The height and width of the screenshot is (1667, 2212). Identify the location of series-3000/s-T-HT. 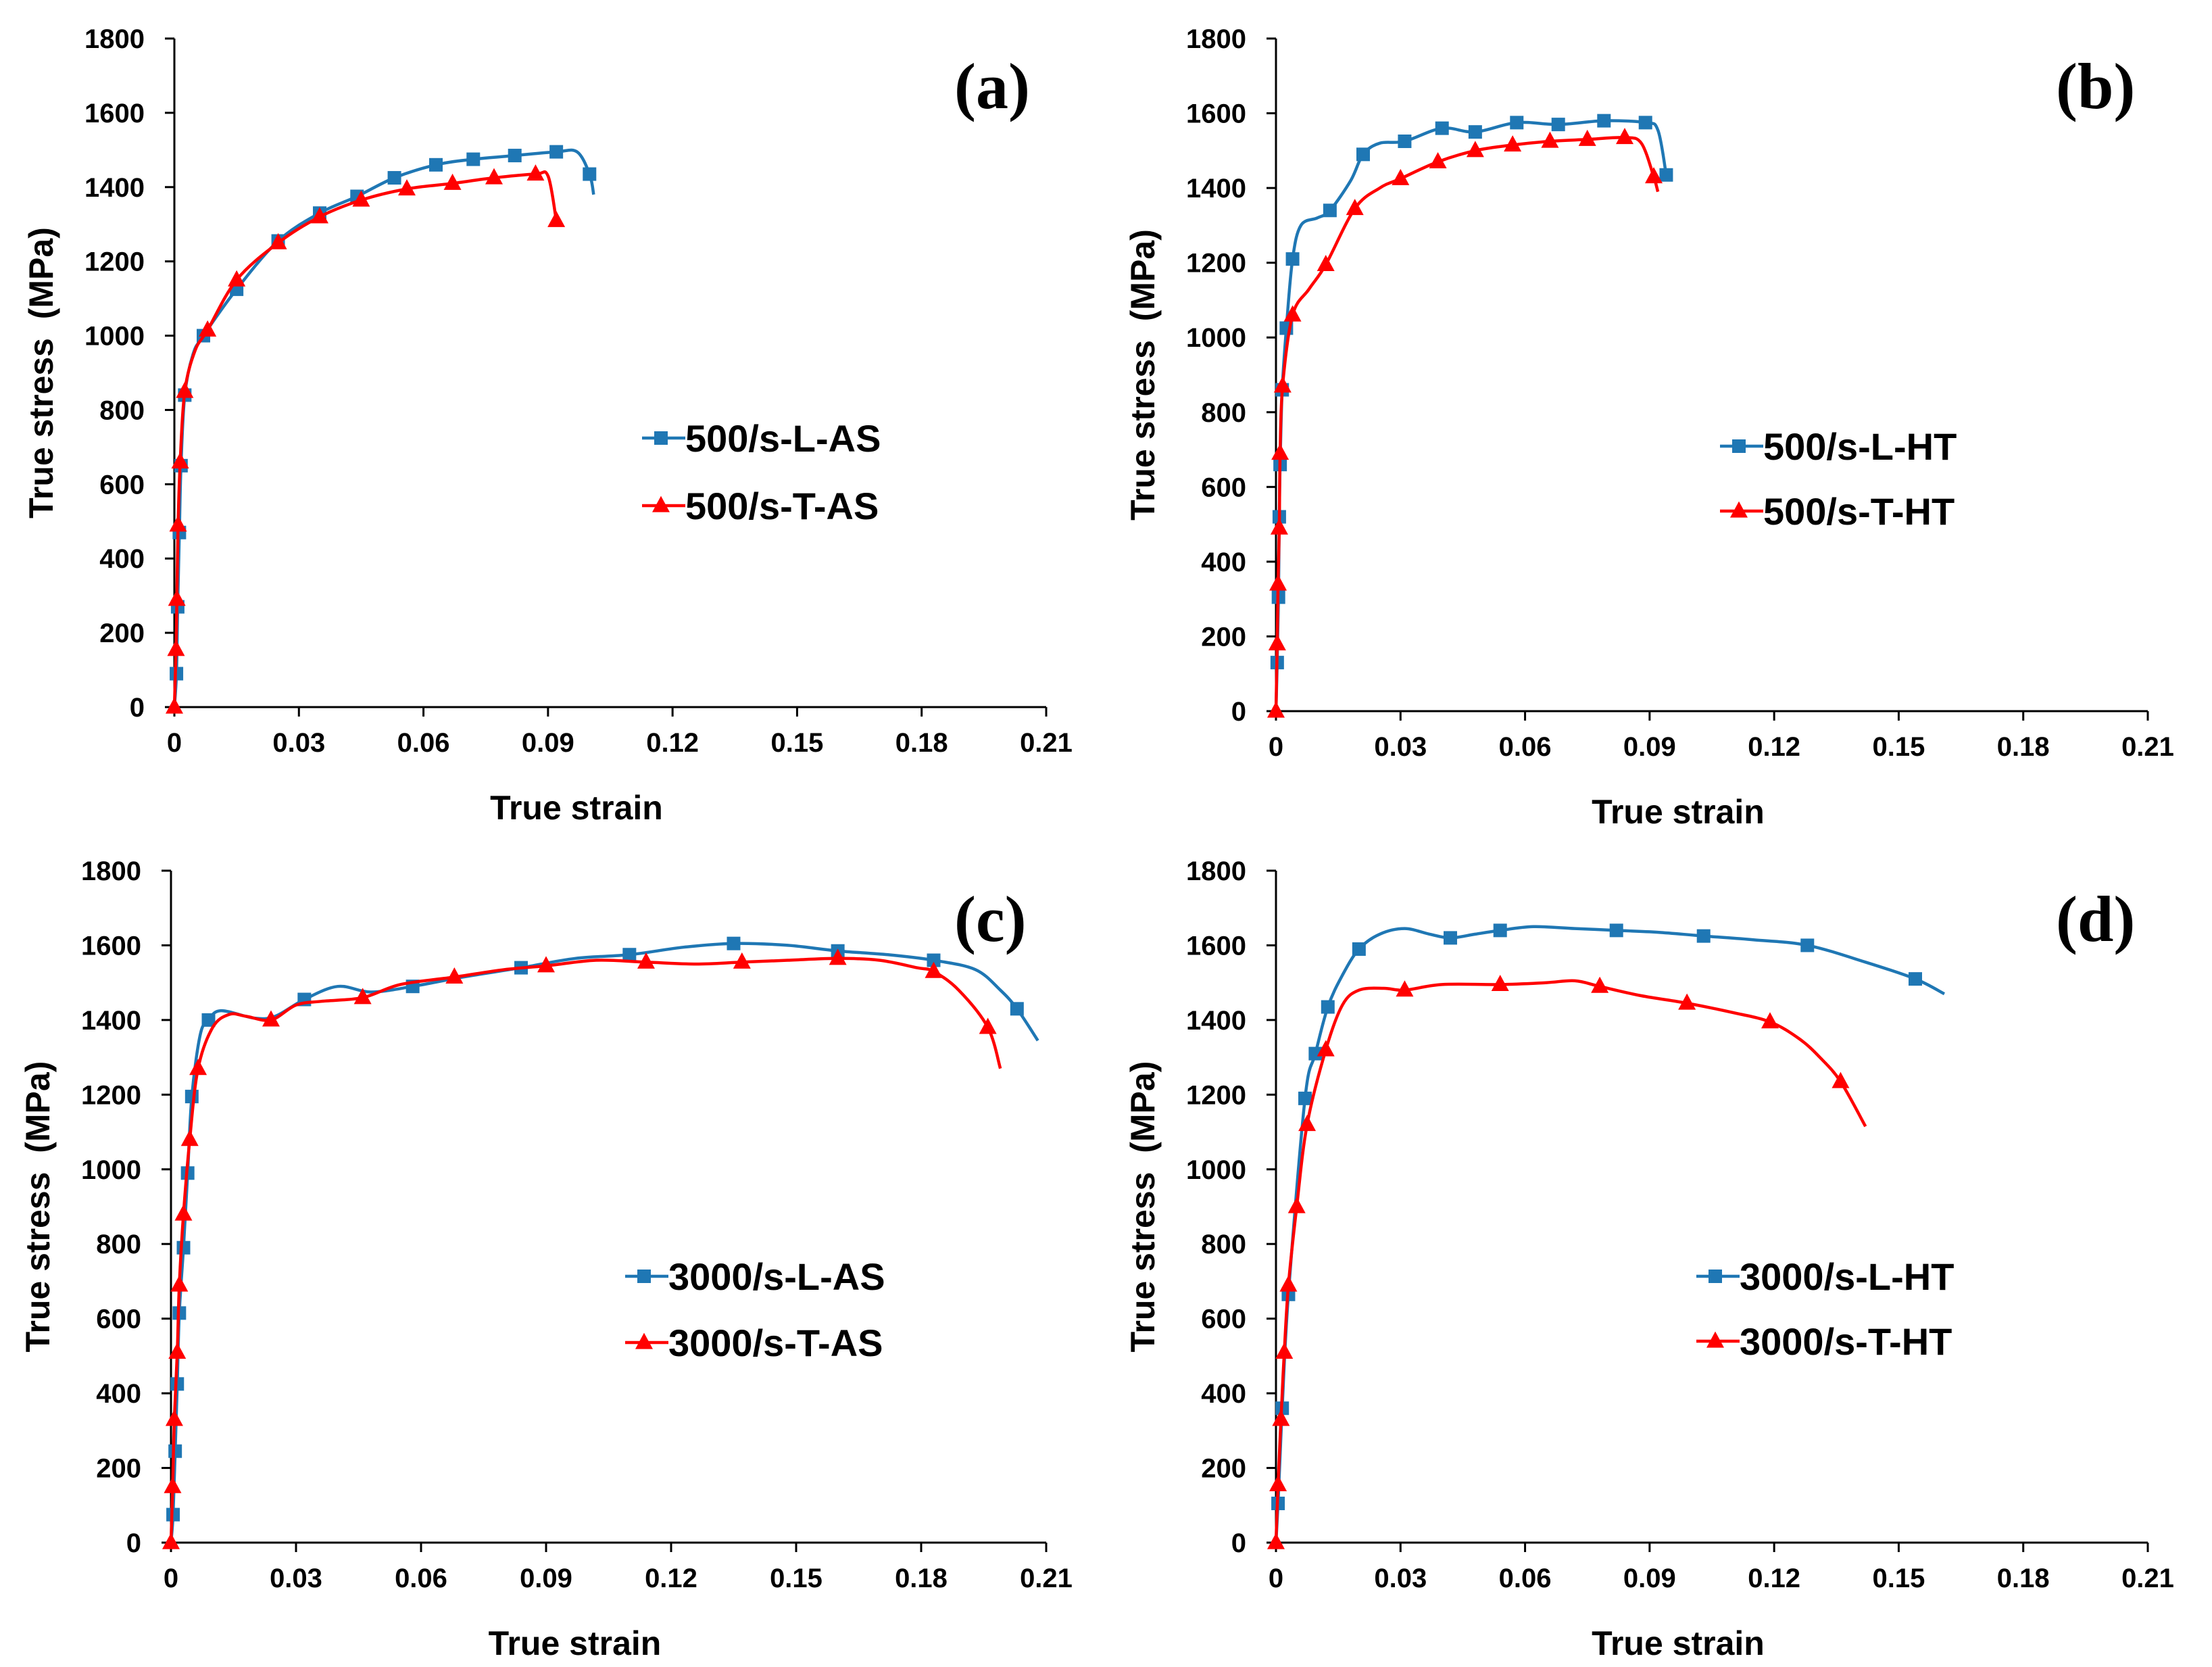
(1567, 1262).